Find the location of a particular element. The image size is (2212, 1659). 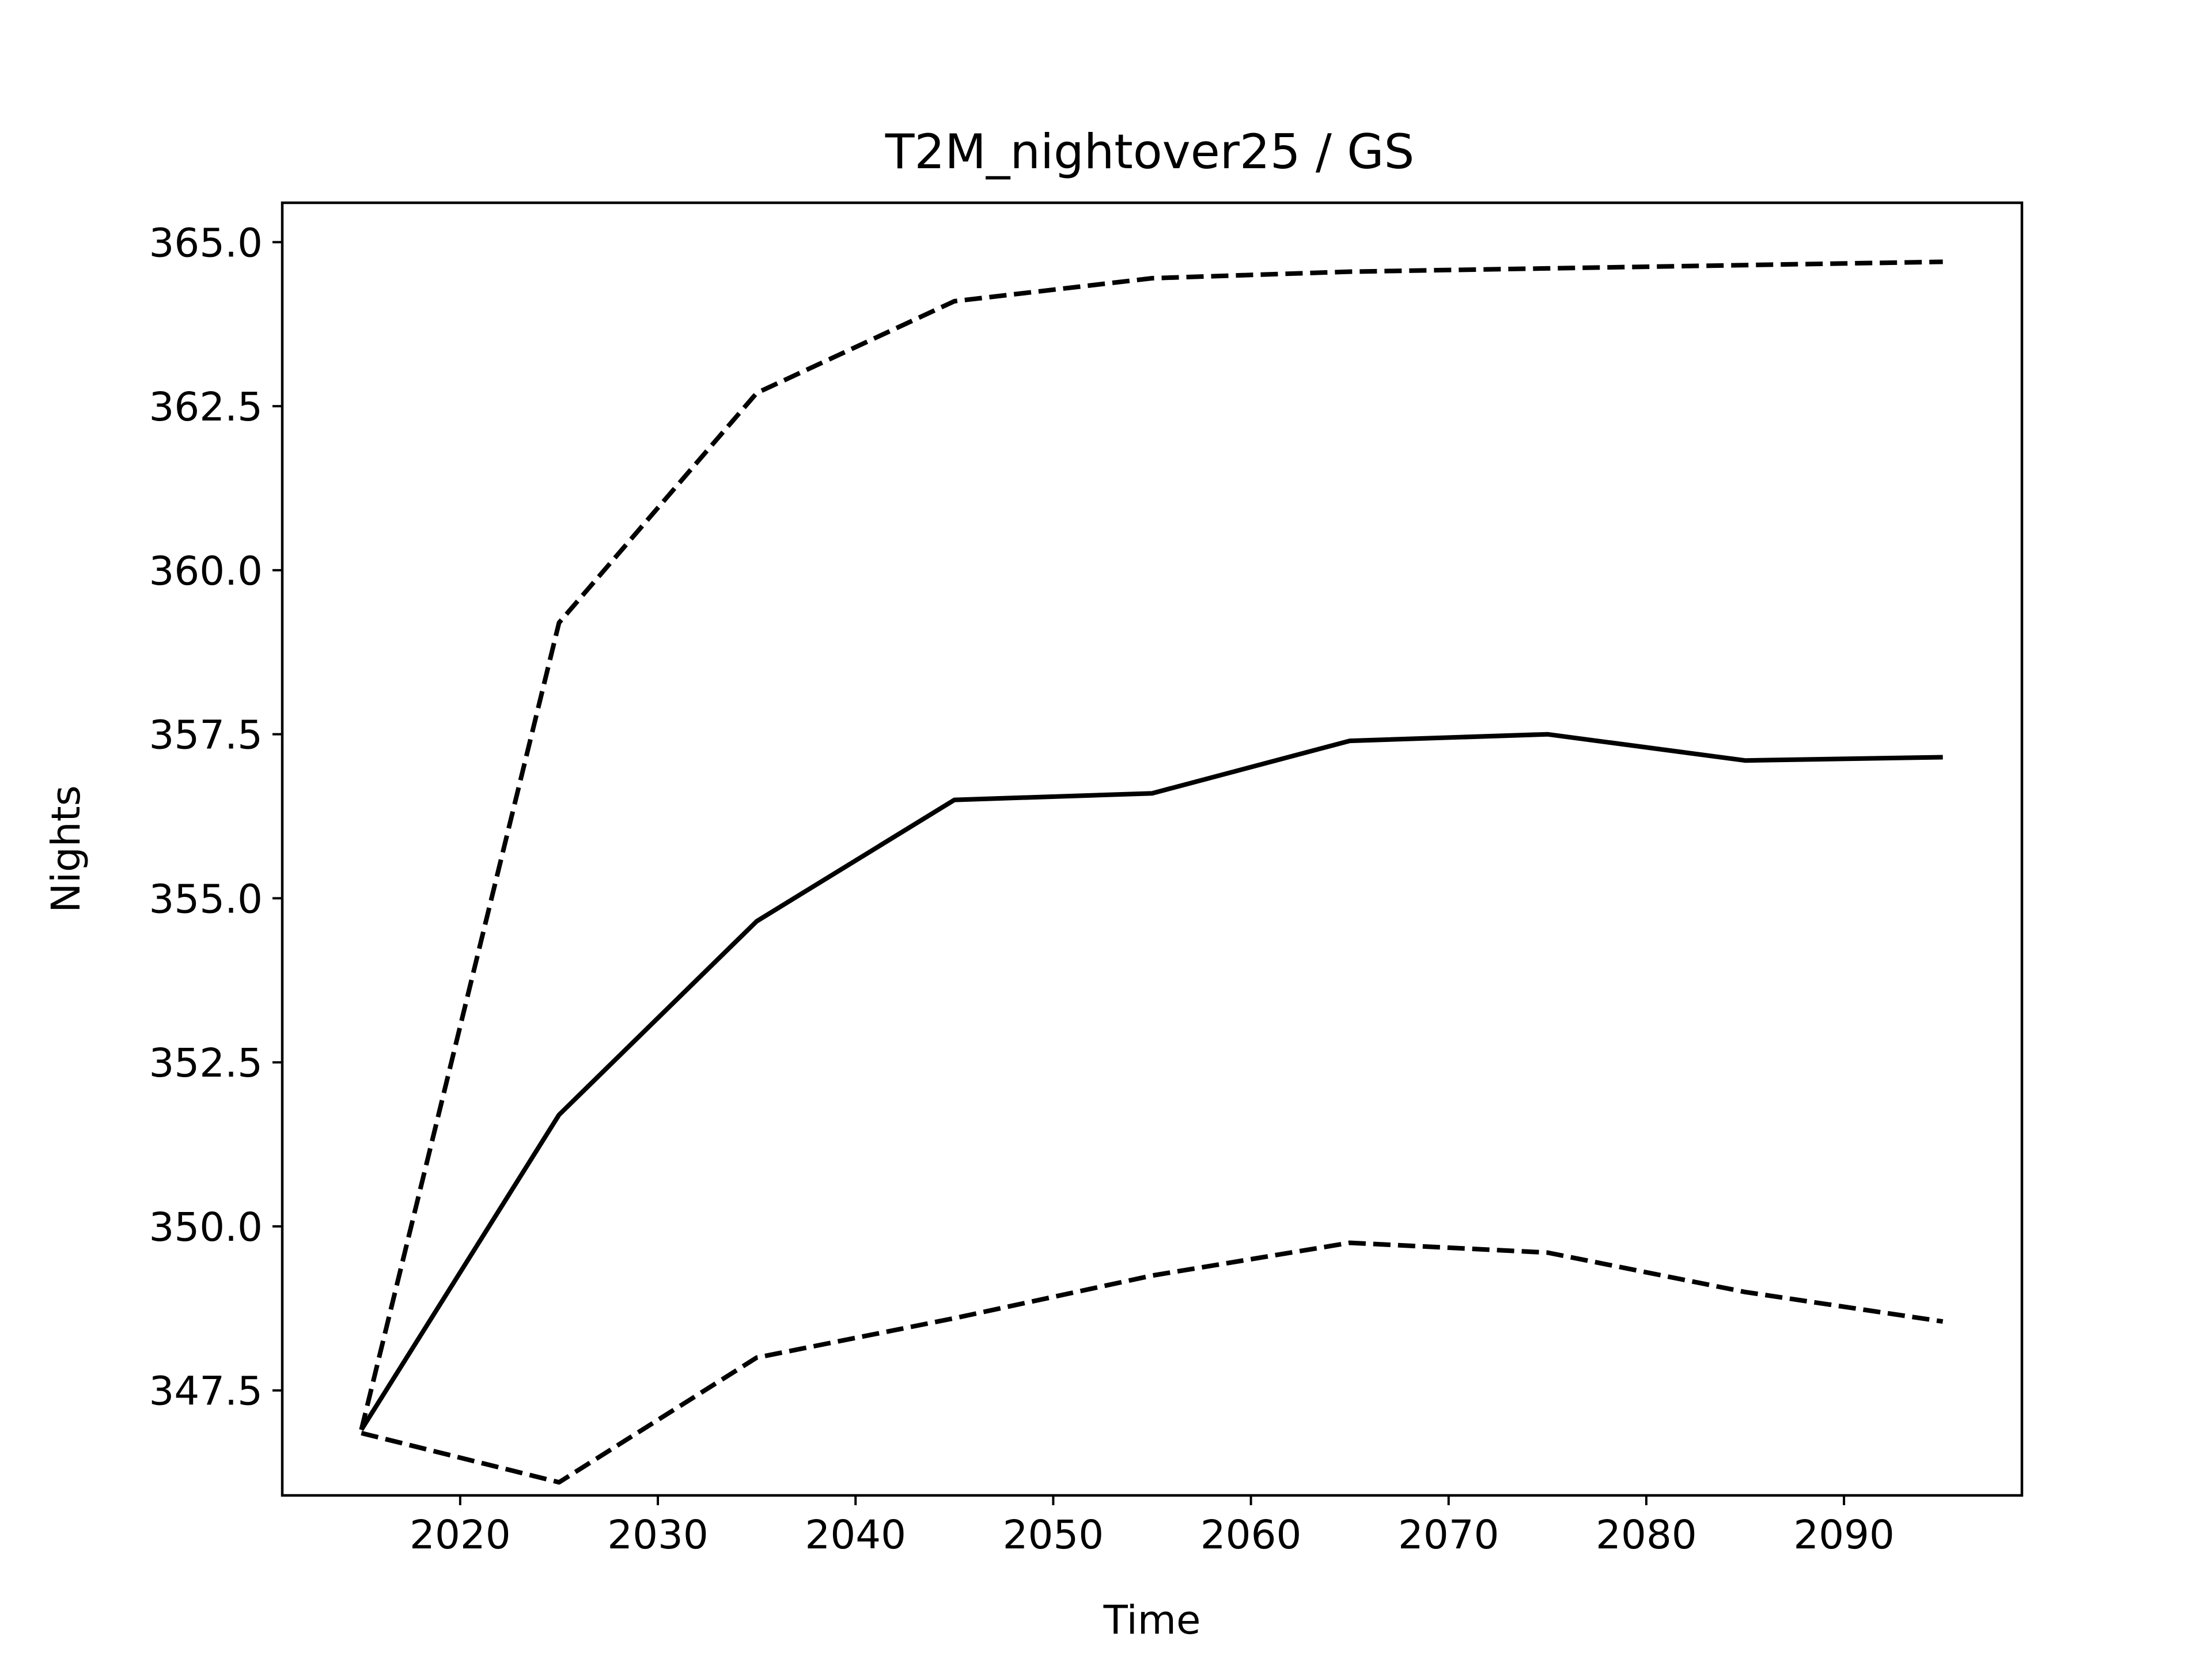

y-tick-label: 357.5 is located at coordinates (206, 736).